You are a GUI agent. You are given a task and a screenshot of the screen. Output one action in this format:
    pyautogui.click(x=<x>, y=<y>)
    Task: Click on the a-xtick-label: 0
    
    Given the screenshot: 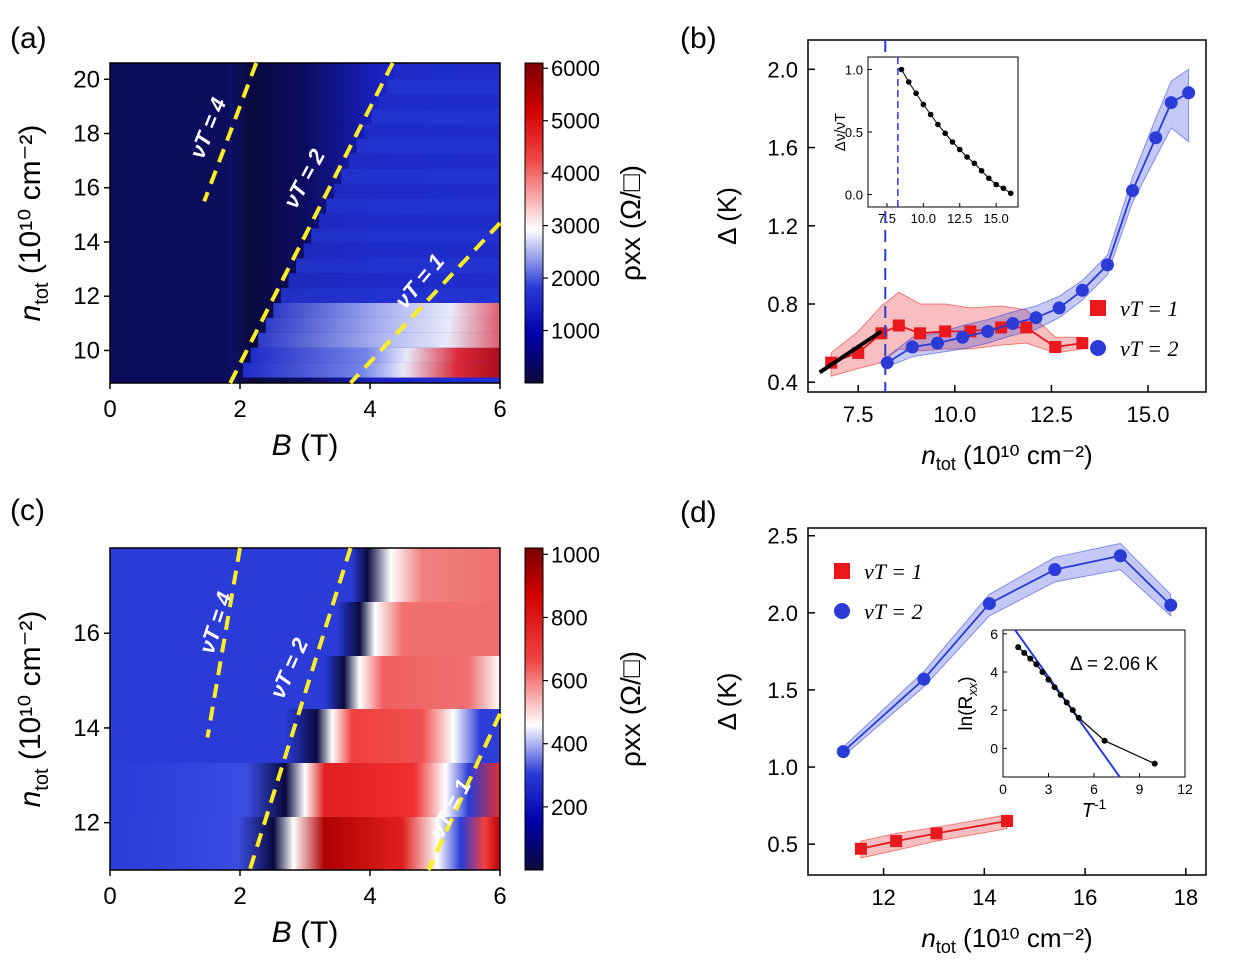 What is the action you would take?
    pyautogui.click(x=109, y=409)
    